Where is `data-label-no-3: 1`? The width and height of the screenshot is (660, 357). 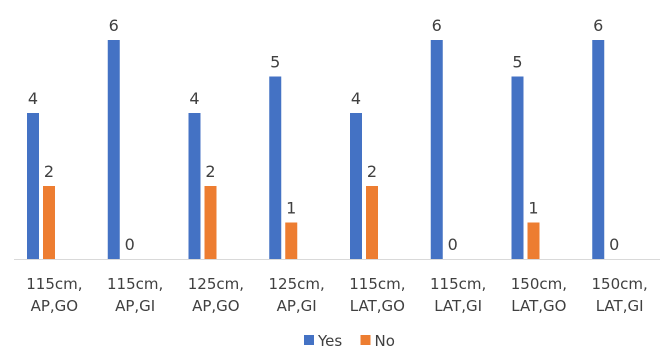 data-label-no-3: 1 is located at coordinates (291, 208).